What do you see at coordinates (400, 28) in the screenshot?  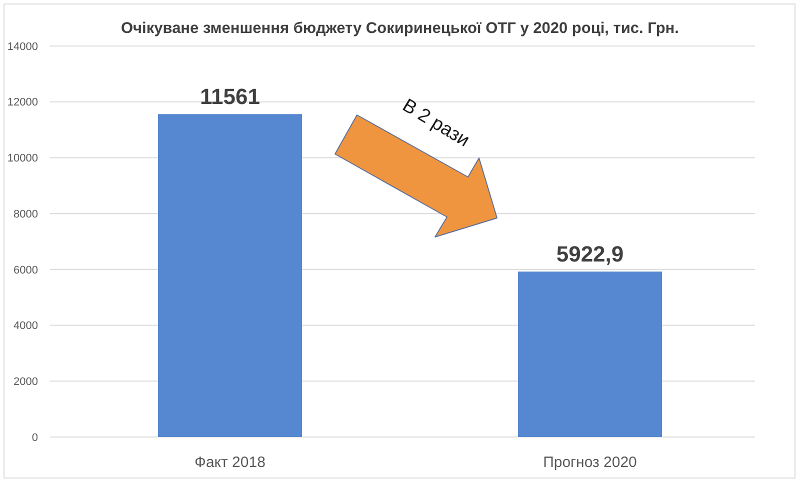 I see `chart-title: Очікуване зменшення бюджету Сокиринецької ОТГ у 2020 році, тис. Грн.` at bounding box center [400, 28].